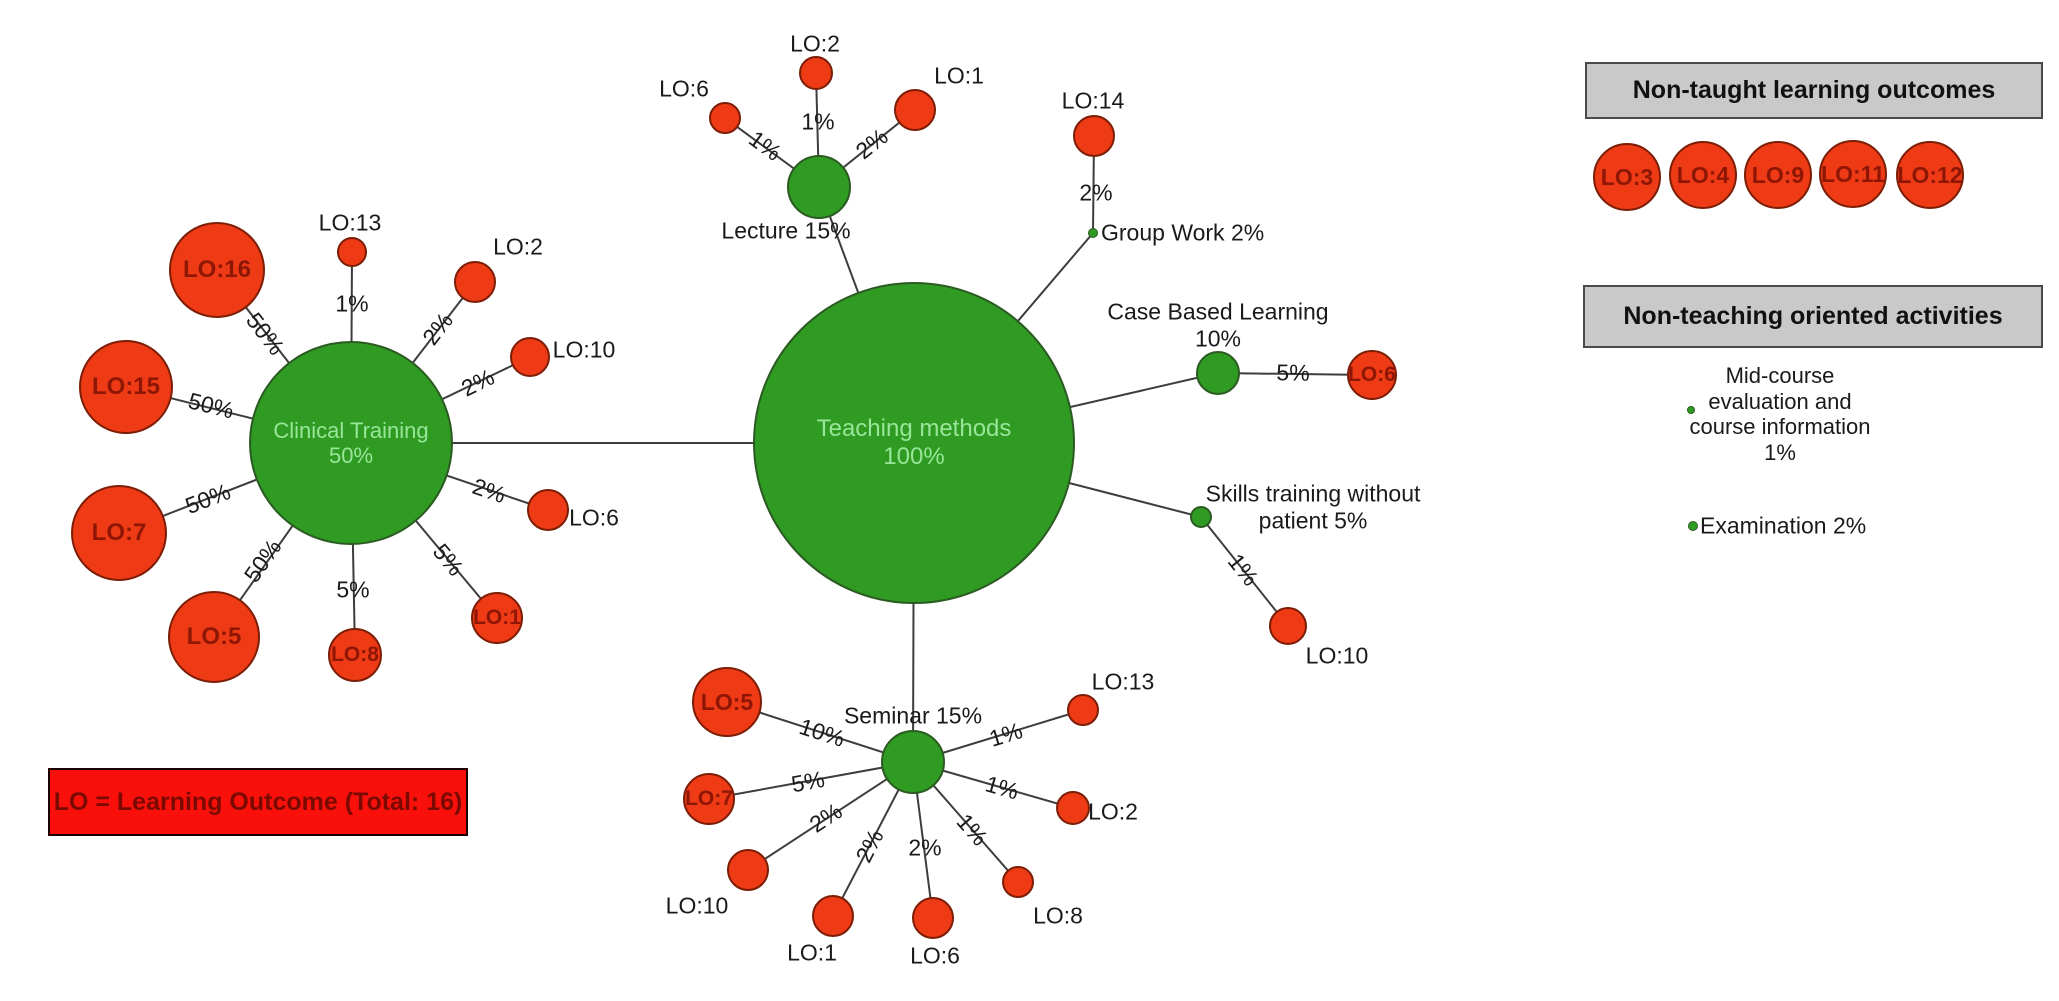 The height and width of the screenshot is (1001, 2059). Describe the element at coordinates (959, 75) in the screenshot. I see `node-label-lecture-lo1: LO:1` at that location.